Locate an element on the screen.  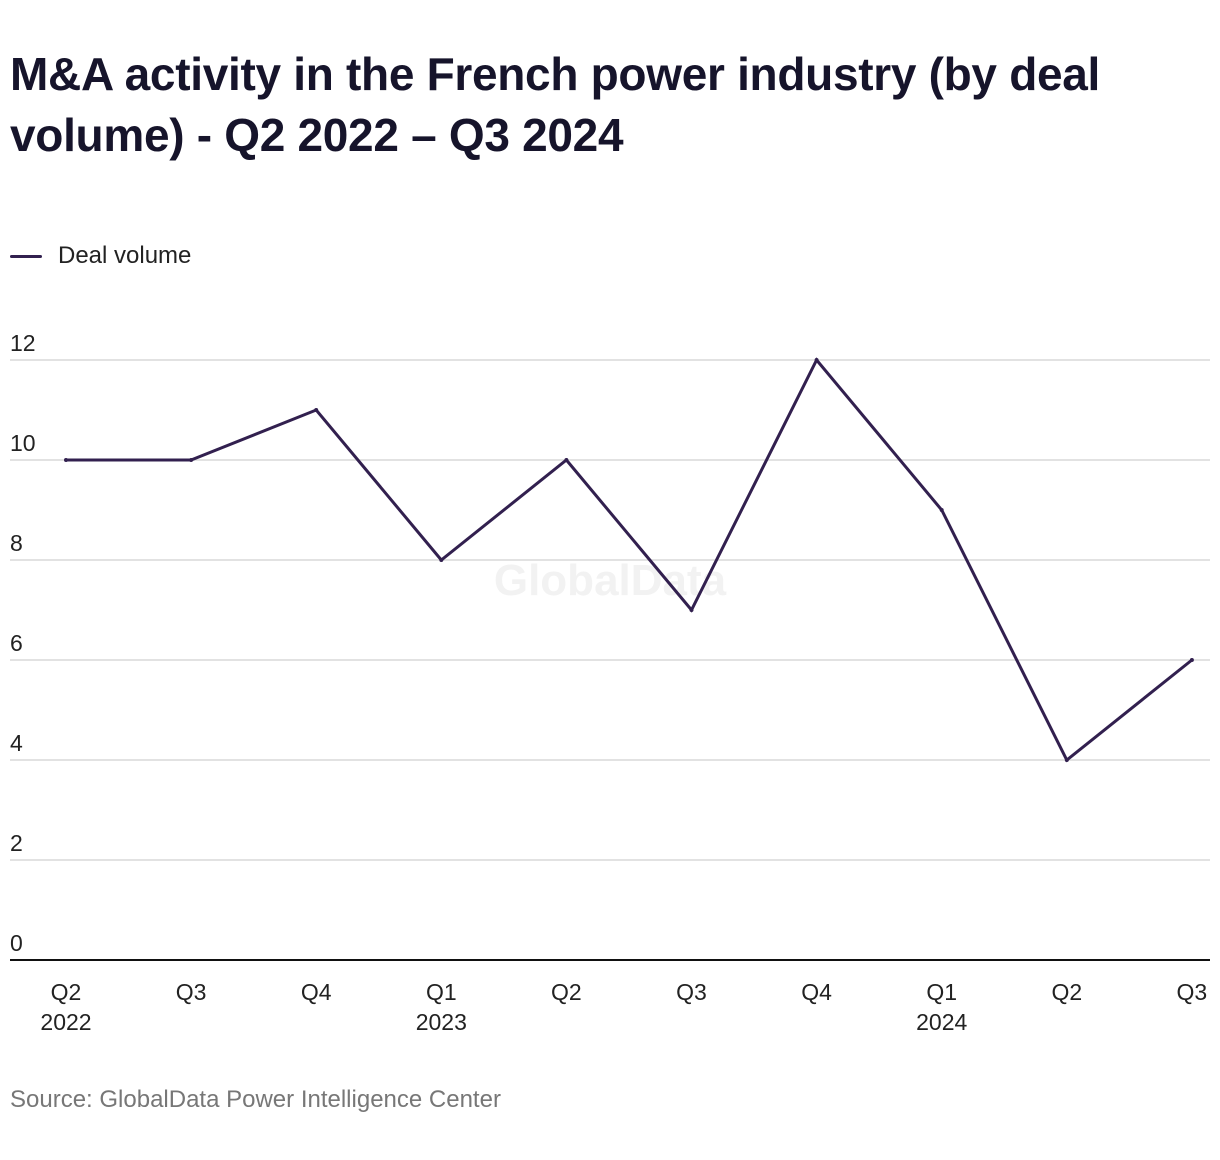
y-tick-label: 4 is located at coordinates (16, 743).